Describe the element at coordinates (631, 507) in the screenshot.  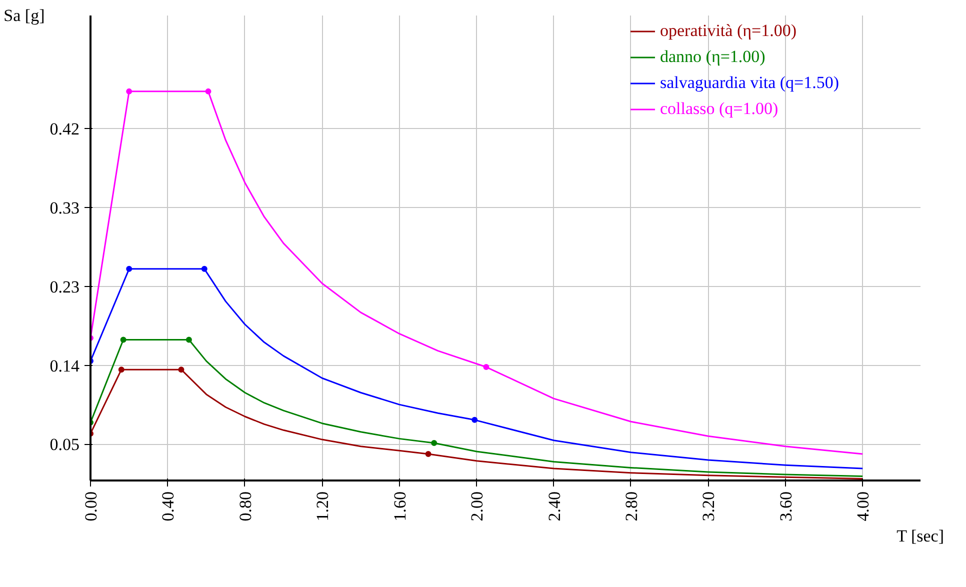
I see `x-tick-label: 2.80` at that location.